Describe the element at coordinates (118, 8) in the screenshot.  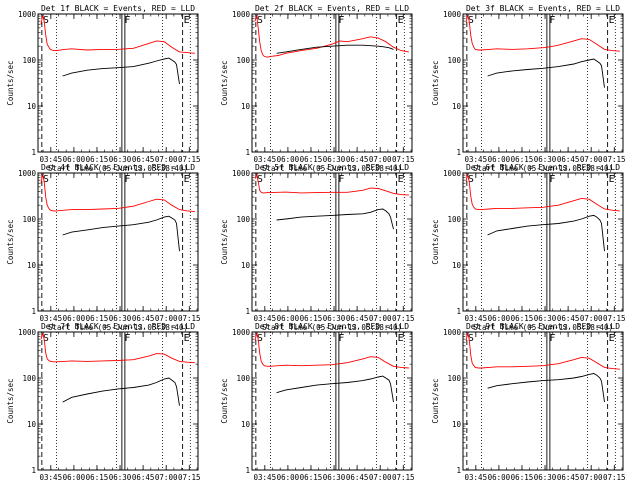
I see `panel-title: Det 1f BLACK = Events, RED = LLD` at that location.